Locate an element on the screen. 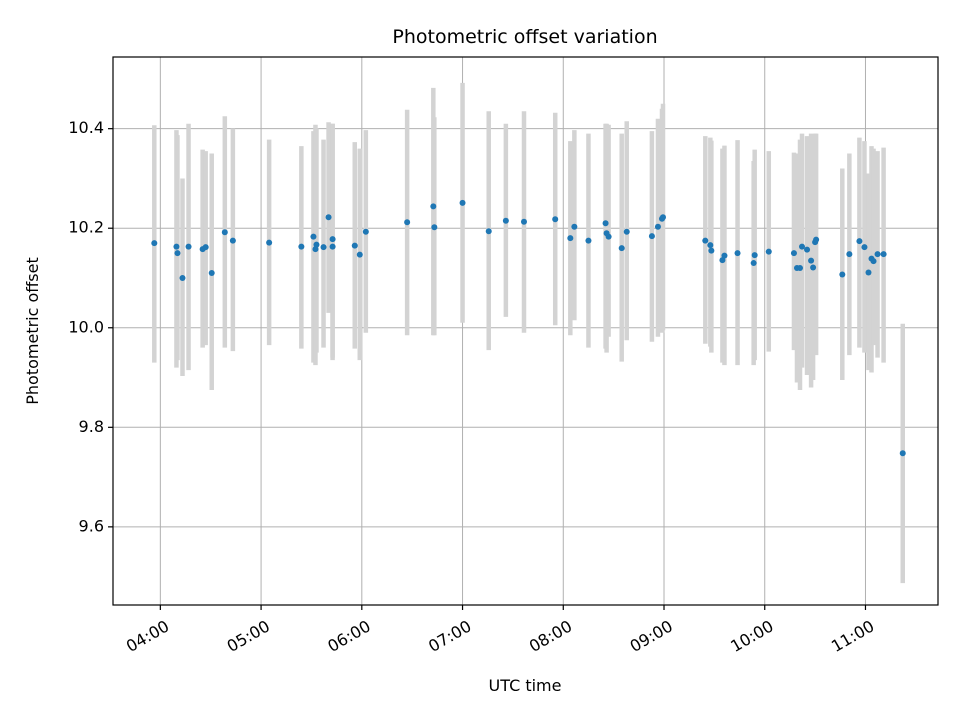 The image size is (960, 725). y-tick-label: 9.8 is located at coordinates (91, 426).